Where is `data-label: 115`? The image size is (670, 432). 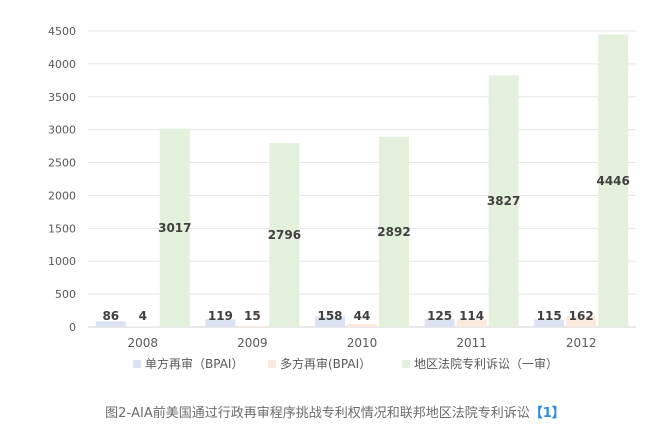 data-label: 115 is located at coordinates (549, 316).